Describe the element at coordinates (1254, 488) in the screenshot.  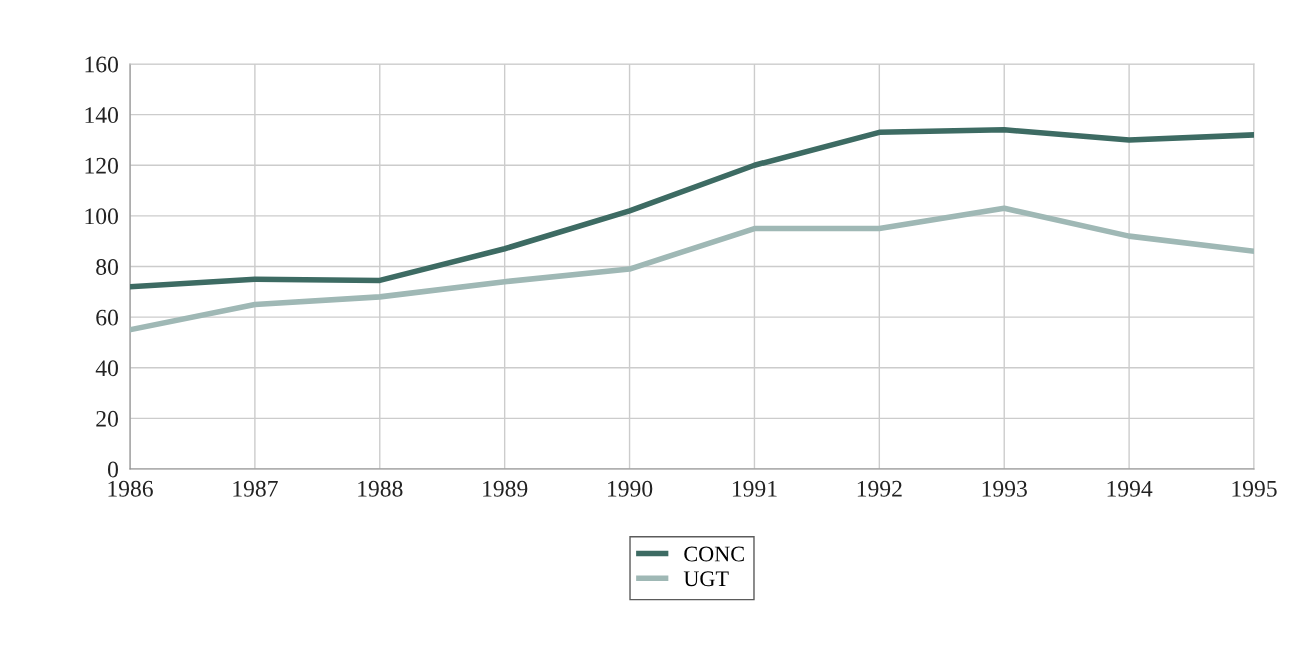
I see `x-tick-label: 1995` at that location.